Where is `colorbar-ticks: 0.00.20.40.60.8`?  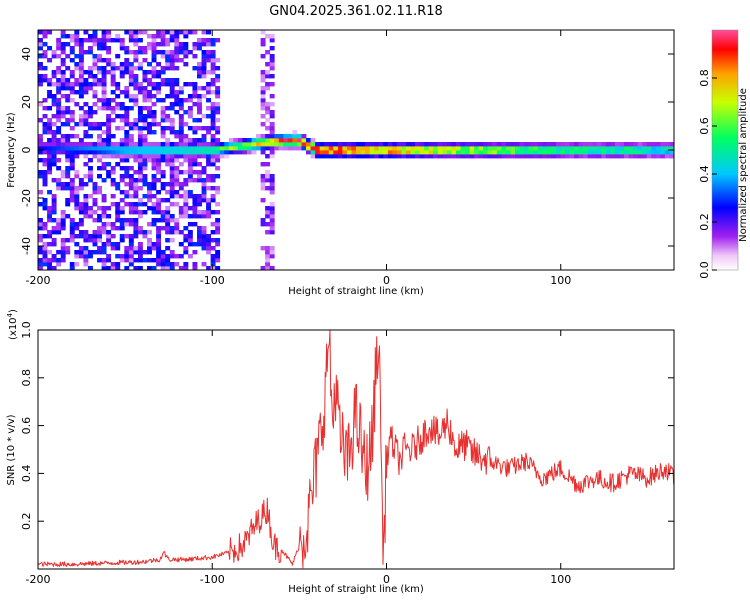
colorbar-ticks: 0.00.20.40.60.8 is located at coordinates (707, 174).